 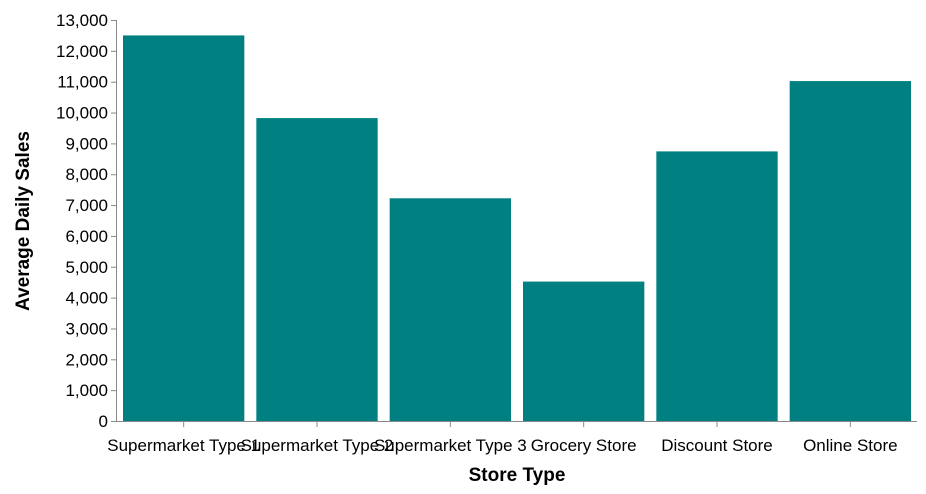 What do you see at coordinates (86, 359) in the screenshot?
I see `y-tick-label: 2,000` at bounding box center [86, 359].